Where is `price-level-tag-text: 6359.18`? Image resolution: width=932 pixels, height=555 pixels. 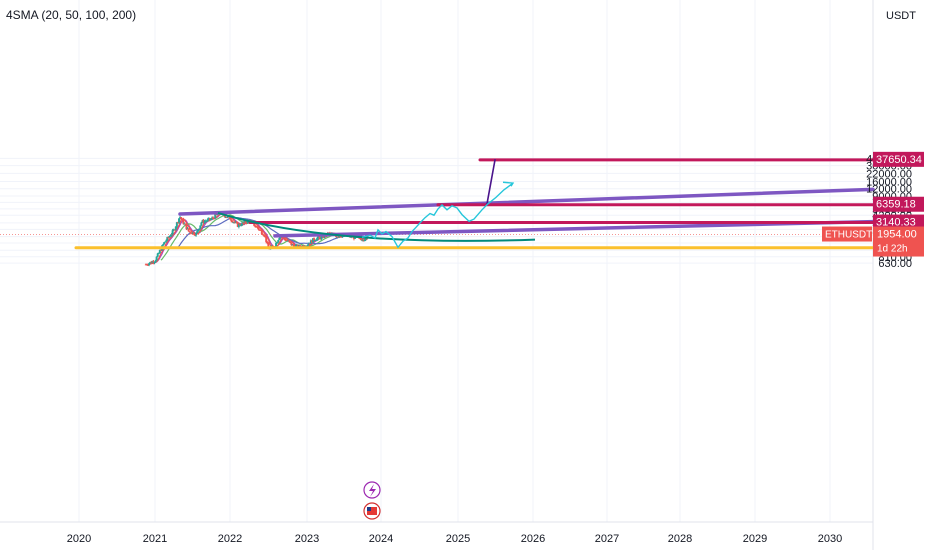 price-level-tag-text: 6359.18 is located at coordinates (896, 205).